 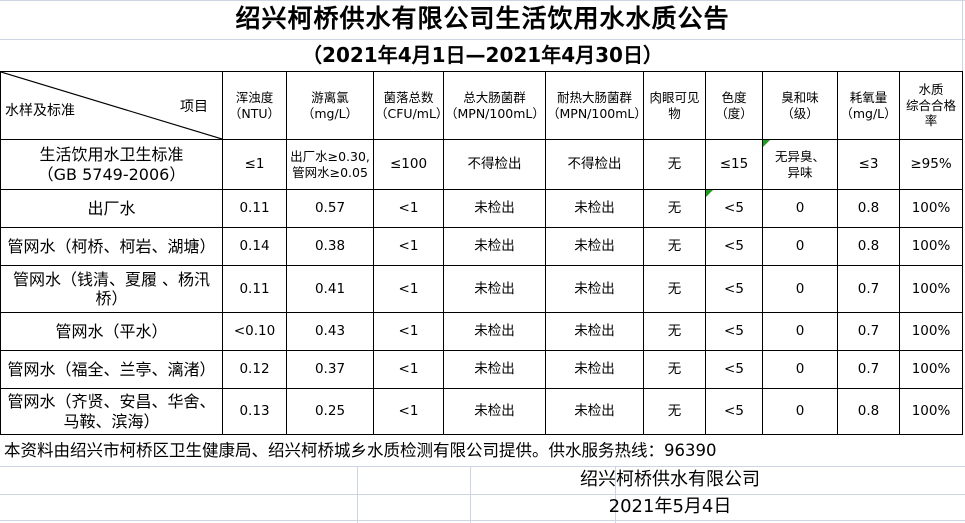 I want to click on row-name-cell: 管网水（柯桥、柯岩、湖塘）, so click(x=111, y=246).